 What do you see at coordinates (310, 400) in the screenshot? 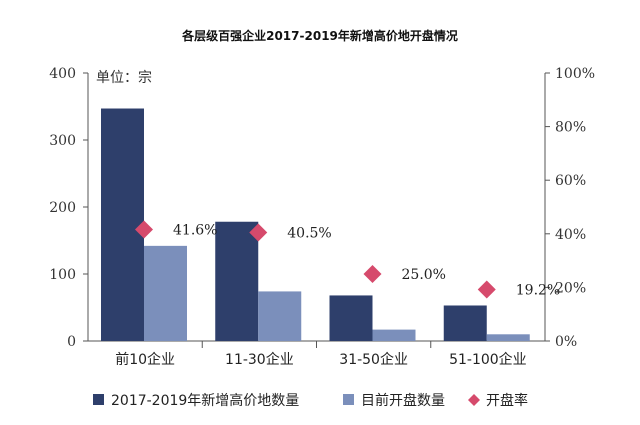
I see `legend: 2017-2019年新增高价地数量 目前开盘数量 开盘率` at bounding box center [310, 400].